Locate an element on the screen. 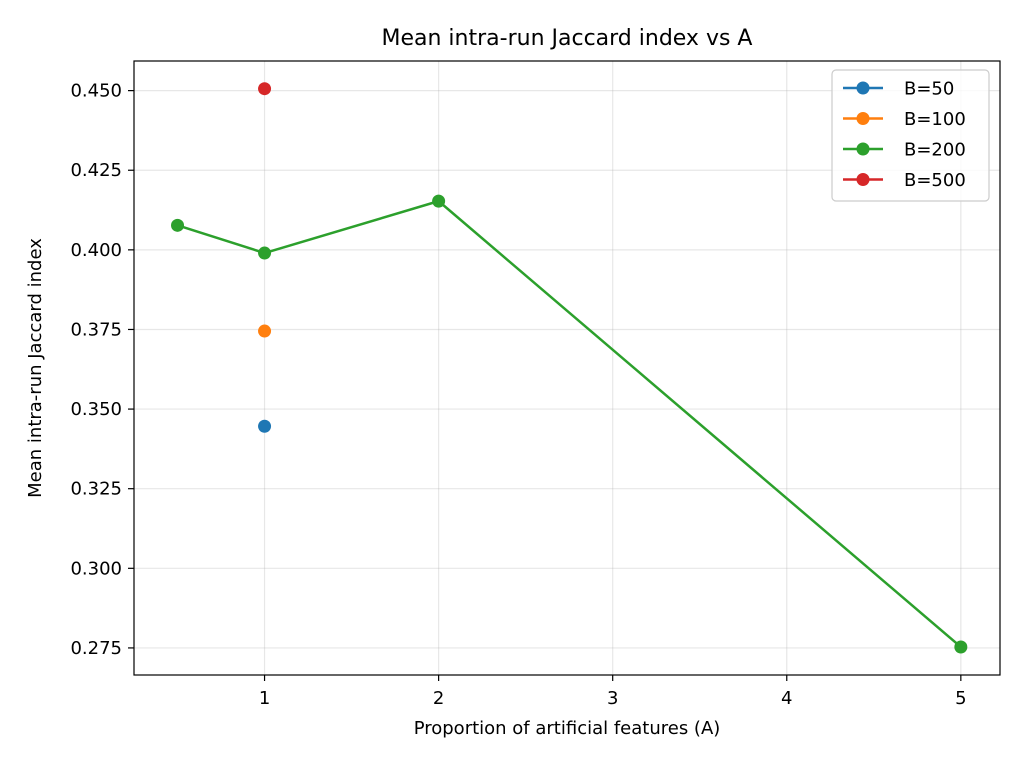 The height and width of the screenshot is (768, 1024). chart-title: Mean intra-run Jaccard index vs A is located at coordinates (567, 38).